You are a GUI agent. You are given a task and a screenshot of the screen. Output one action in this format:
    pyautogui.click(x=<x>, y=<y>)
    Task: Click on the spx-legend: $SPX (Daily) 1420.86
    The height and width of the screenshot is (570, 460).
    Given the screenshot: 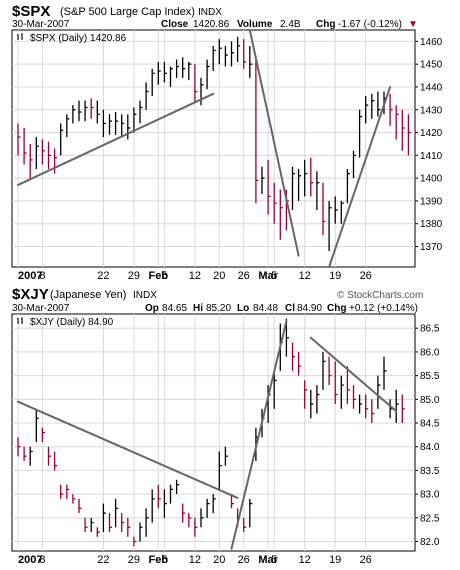 What is the action you would take?
    pyautogui.click(x=71, y=38)
    